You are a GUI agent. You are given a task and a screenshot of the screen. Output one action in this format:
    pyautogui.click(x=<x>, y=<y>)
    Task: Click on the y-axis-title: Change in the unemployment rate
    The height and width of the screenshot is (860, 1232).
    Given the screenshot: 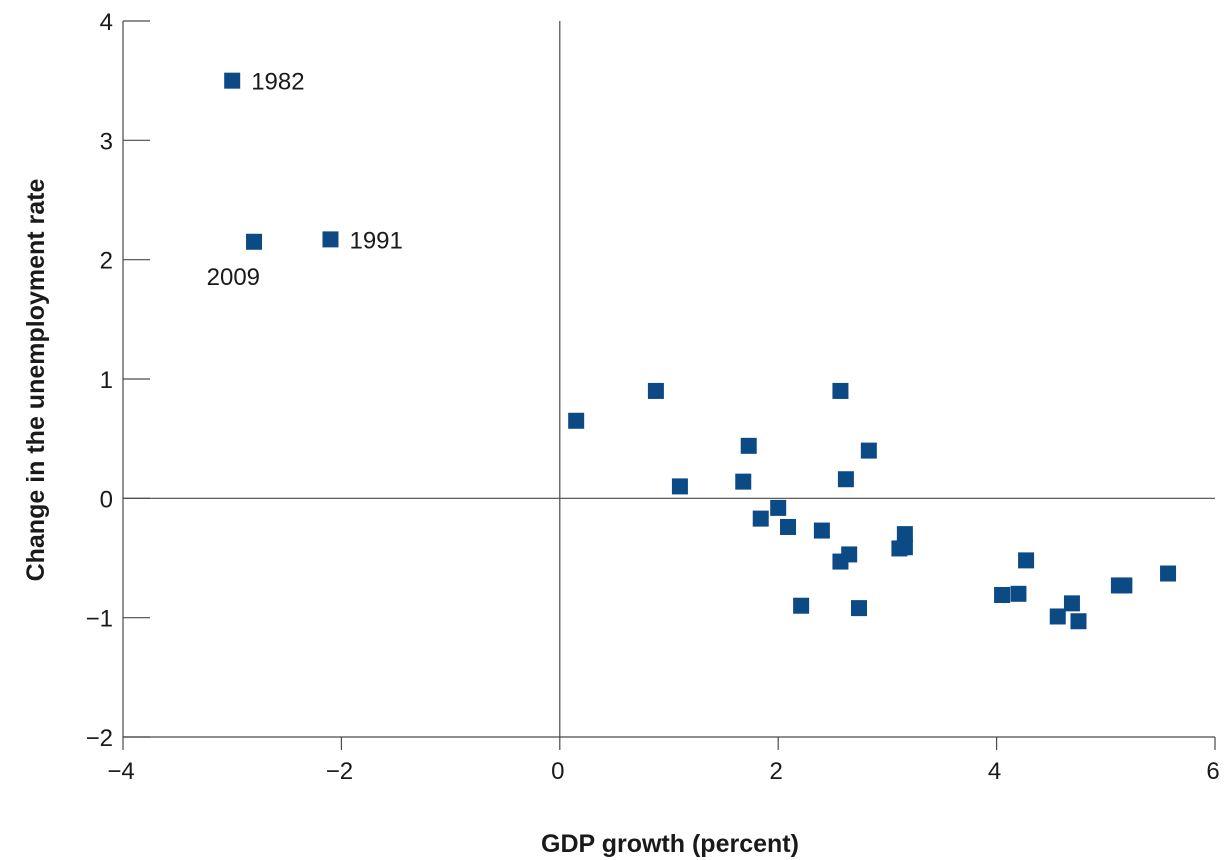 What is the action you would take?
    pyautogui.click(x=36, y=379)
    